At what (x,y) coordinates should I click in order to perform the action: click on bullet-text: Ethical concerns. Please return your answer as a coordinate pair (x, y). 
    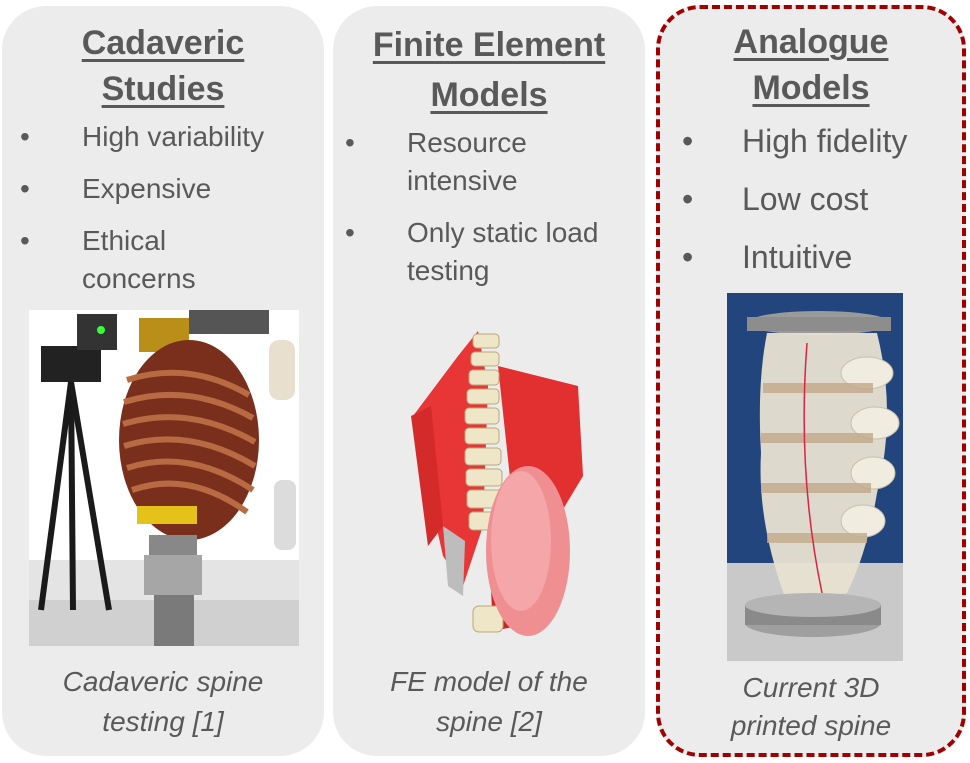
    Looking at the image, I should click on (139, 259).